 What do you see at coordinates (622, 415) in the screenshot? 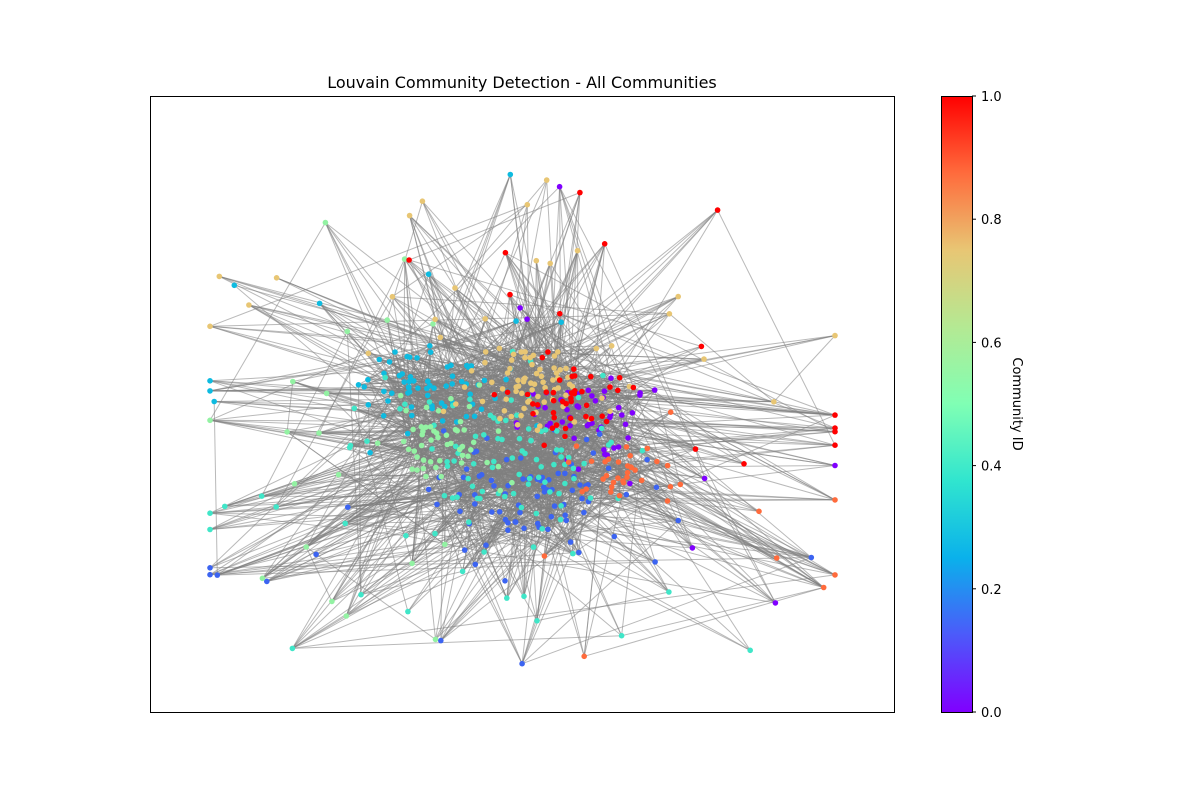
I see `network-node-c0` at bounding box center [622, 415].